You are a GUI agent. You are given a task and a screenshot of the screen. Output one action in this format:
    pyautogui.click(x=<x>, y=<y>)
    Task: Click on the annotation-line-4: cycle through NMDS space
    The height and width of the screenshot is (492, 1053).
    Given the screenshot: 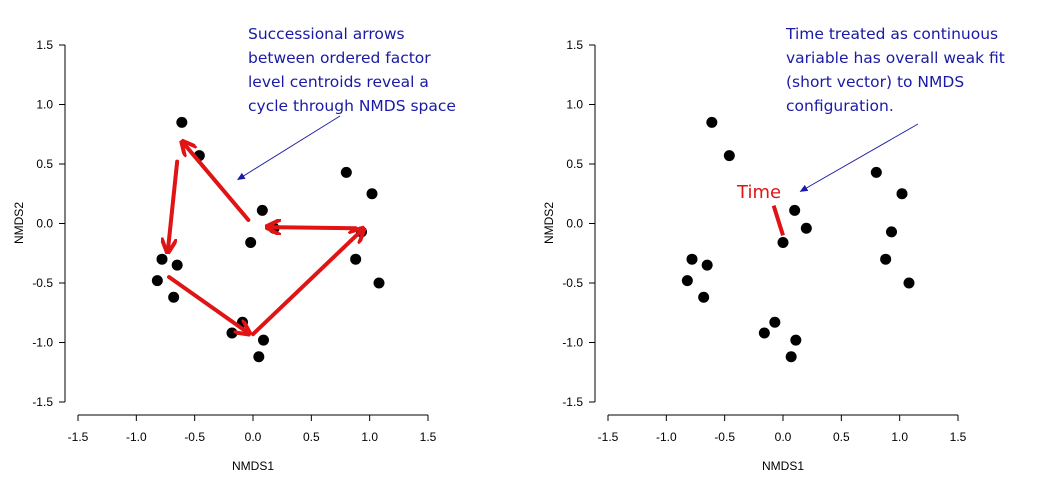 What is the action you would take?
    pyautogui.click(x=352, y=106)
    